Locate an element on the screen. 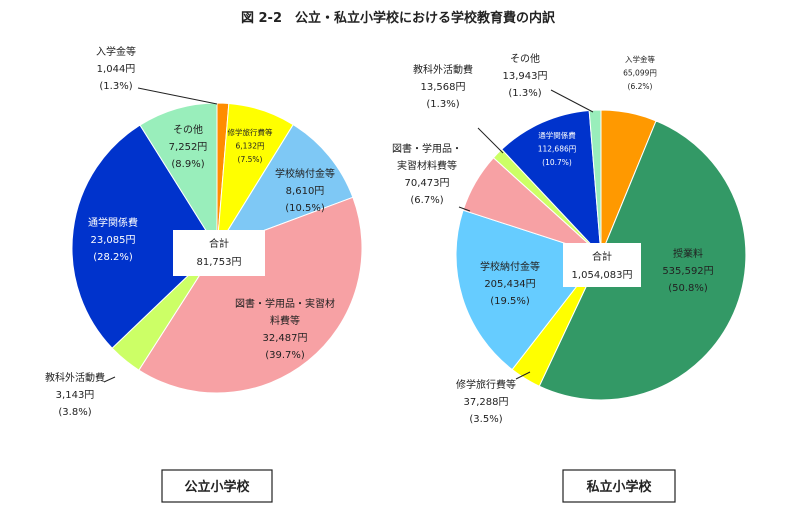  slice-label: 学校納付金等 8,610円 (10.5%) is located at coordinates (305, 190).